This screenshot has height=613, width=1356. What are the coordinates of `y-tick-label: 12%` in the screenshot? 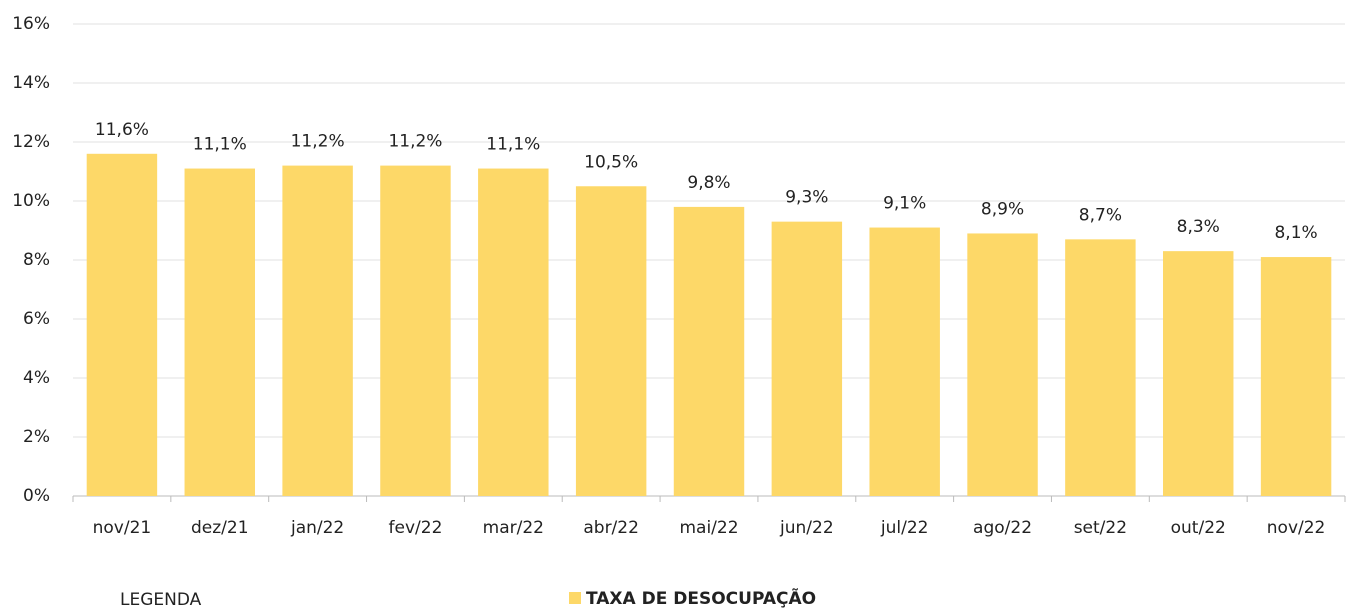 It's located at (31, 142).